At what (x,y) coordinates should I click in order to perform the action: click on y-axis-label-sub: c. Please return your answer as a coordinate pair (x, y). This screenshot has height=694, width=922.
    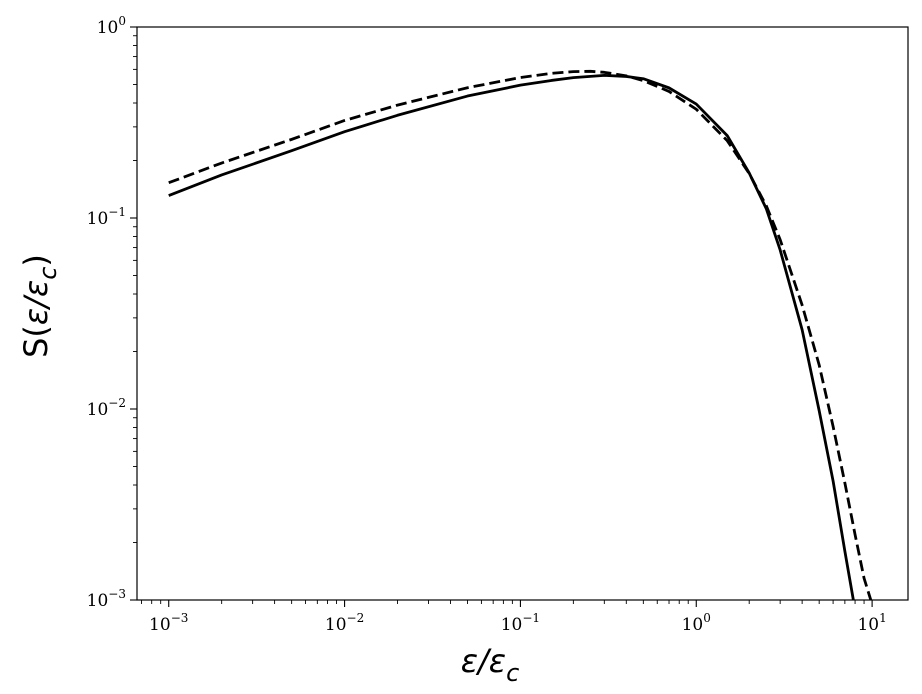
    Looking at the image, I should click on (48, 273).